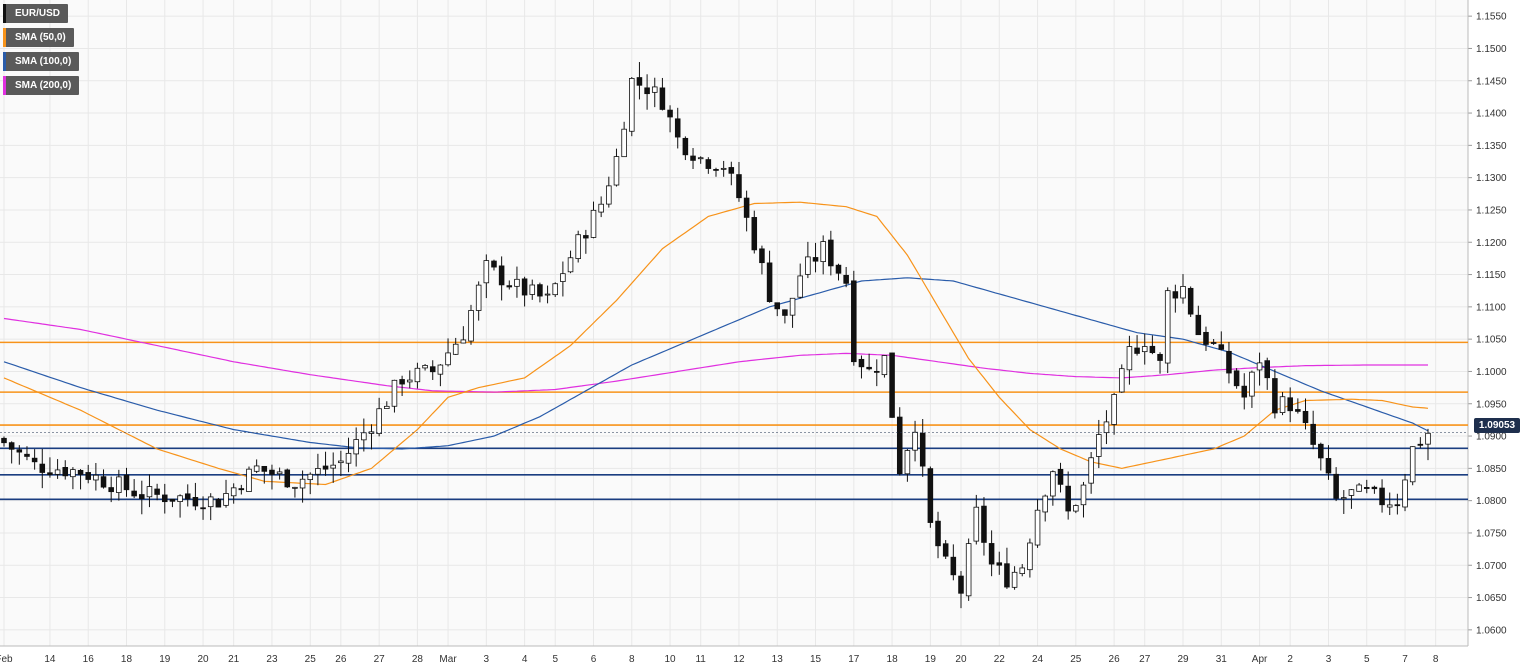  What do you see at coordinates (1491, 372) in the screenshot?
I see `y-tick-label: 1.1000` at bounding box center [1491, 372].